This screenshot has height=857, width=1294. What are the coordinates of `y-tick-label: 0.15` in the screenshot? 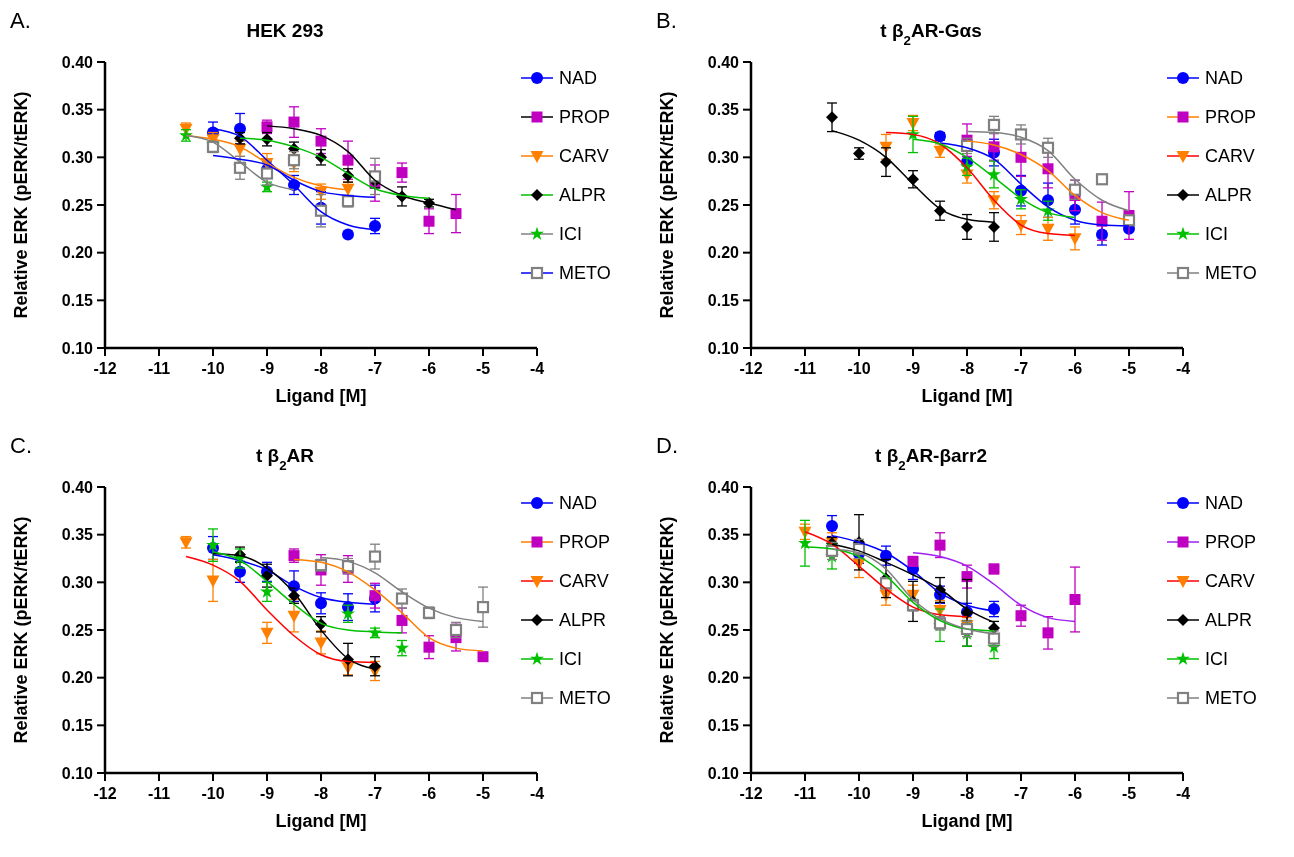 It's located at (77, 725).